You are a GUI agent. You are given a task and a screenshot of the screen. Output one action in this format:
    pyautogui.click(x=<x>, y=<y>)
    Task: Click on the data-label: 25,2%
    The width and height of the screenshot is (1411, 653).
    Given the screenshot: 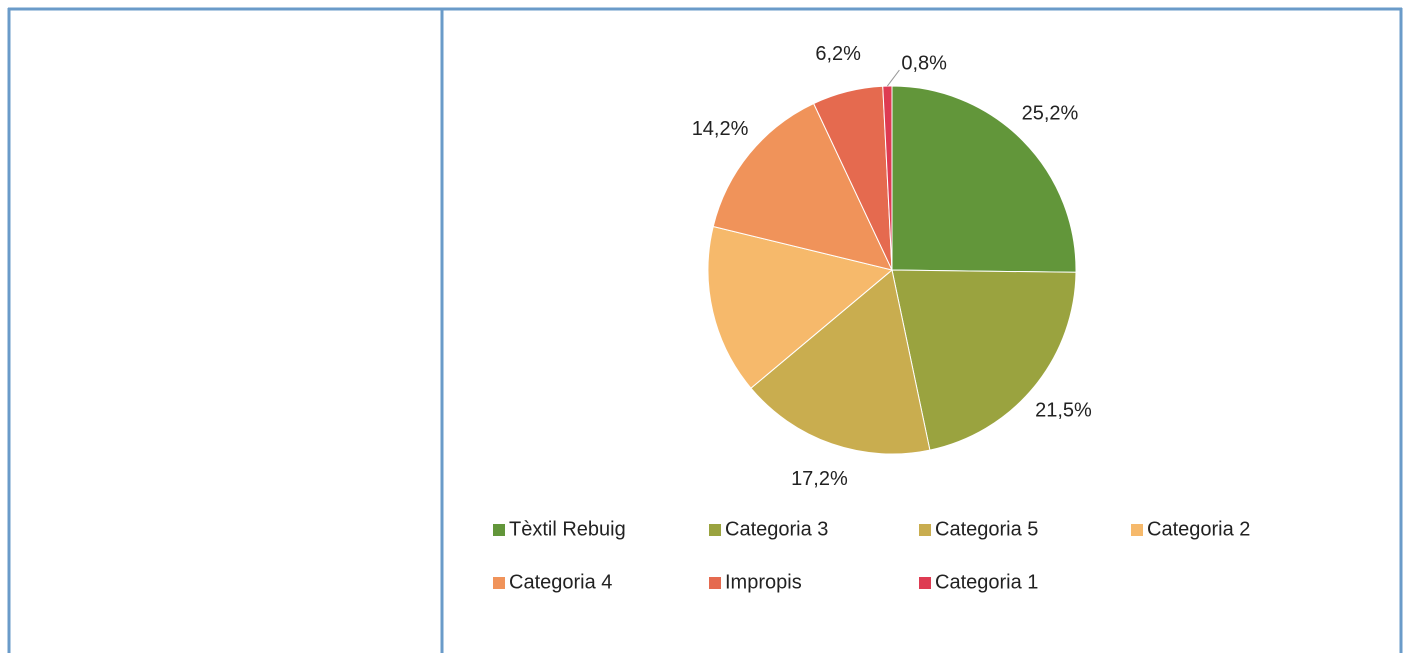 What is the action you would take?
    pyautogui.click(x=1050, y=113)
    